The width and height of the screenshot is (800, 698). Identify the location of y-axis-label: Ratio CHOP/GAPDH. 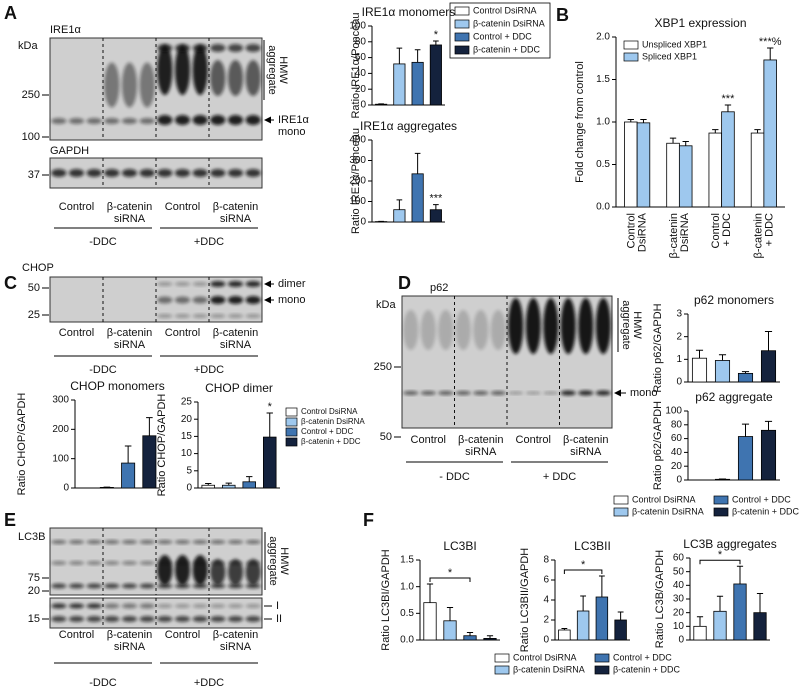
(162, 445).